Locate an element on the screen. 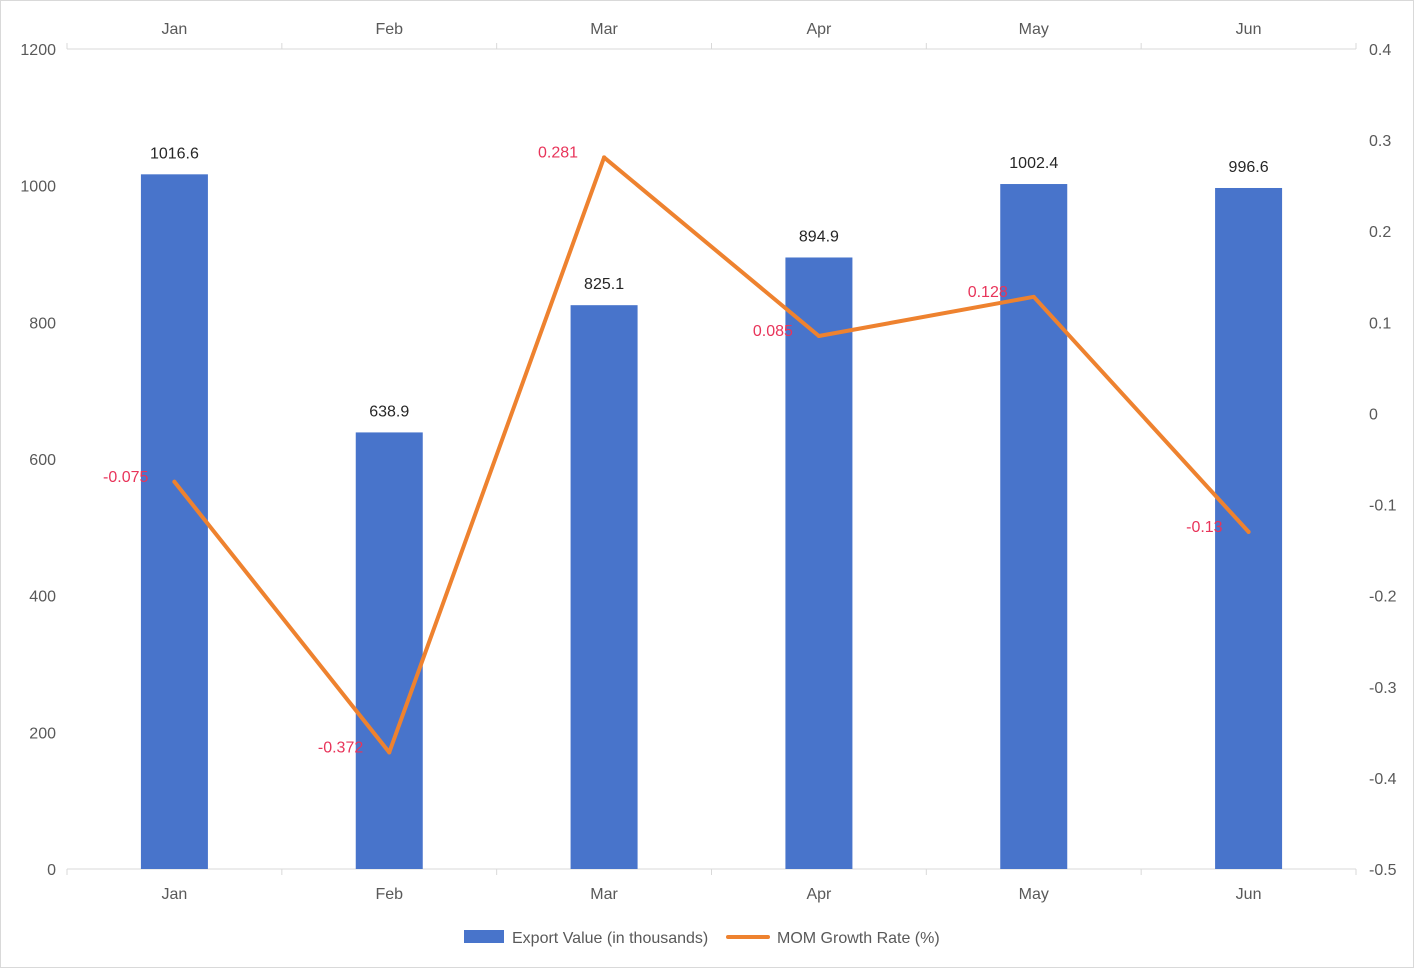 The width and height of the screenshot is (1414, 972). x-tick-label-top: Jan is located at coordinates (175, 29).